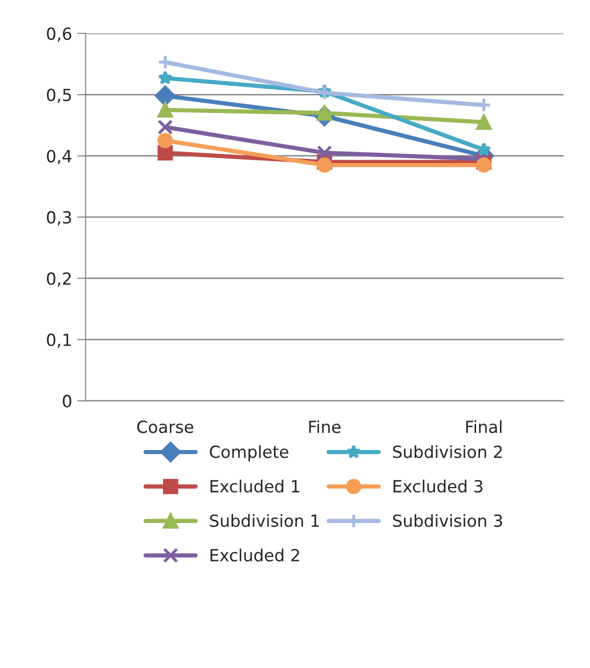 The image size is (590, 668). I want to click on x-tick-label: Final, so click(484, 427).